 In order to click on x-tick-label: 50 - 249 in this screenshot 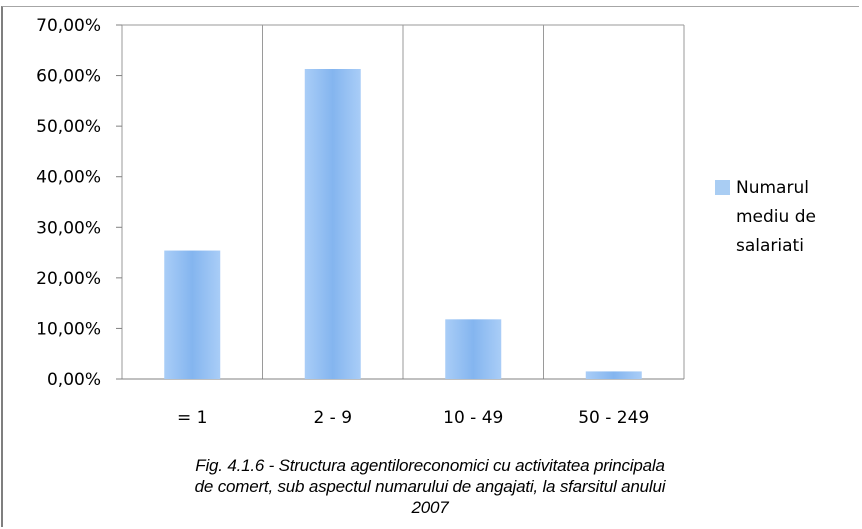, I will do `click(613, 418)`.